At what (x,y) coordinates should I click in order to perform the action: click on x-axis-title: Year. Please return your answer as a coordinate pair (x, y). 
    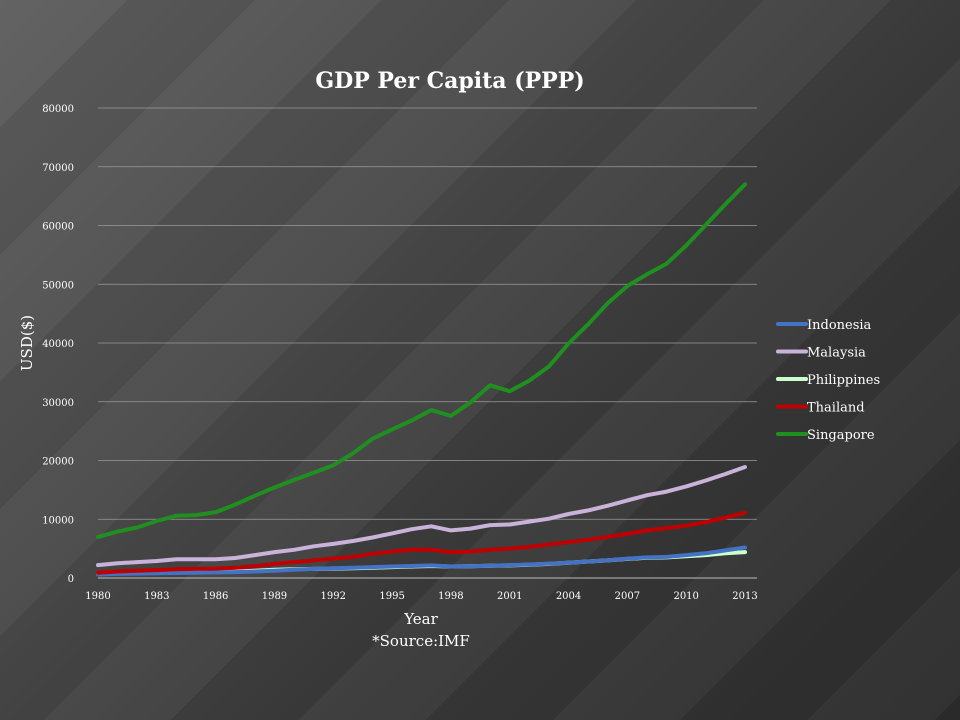
    Looking at the image, I should click on (420, 619).